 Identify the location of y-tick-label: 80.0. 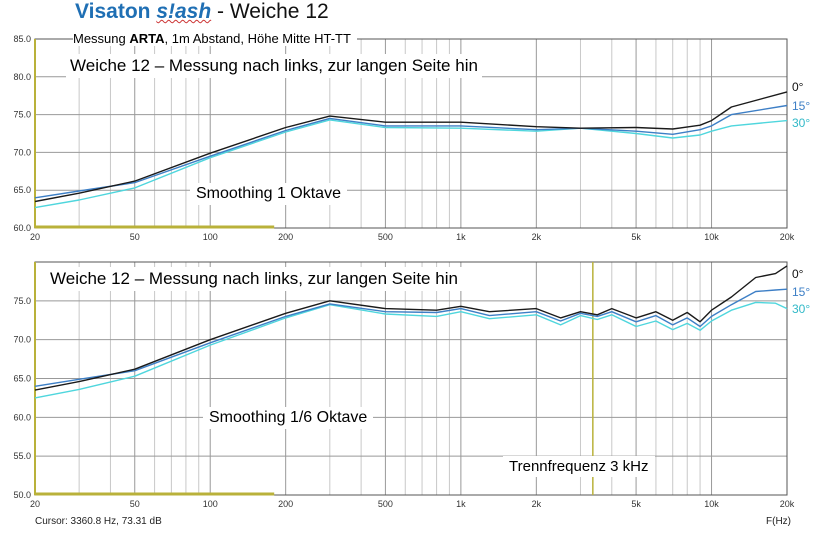
(22, 77).